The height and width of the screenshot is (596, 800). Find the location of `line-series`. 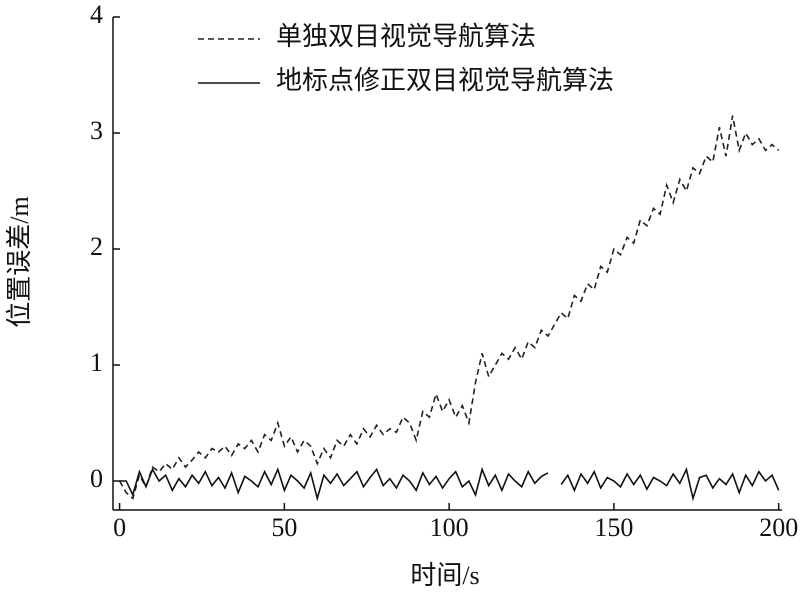

line-series is located at coordinates (449, 484).